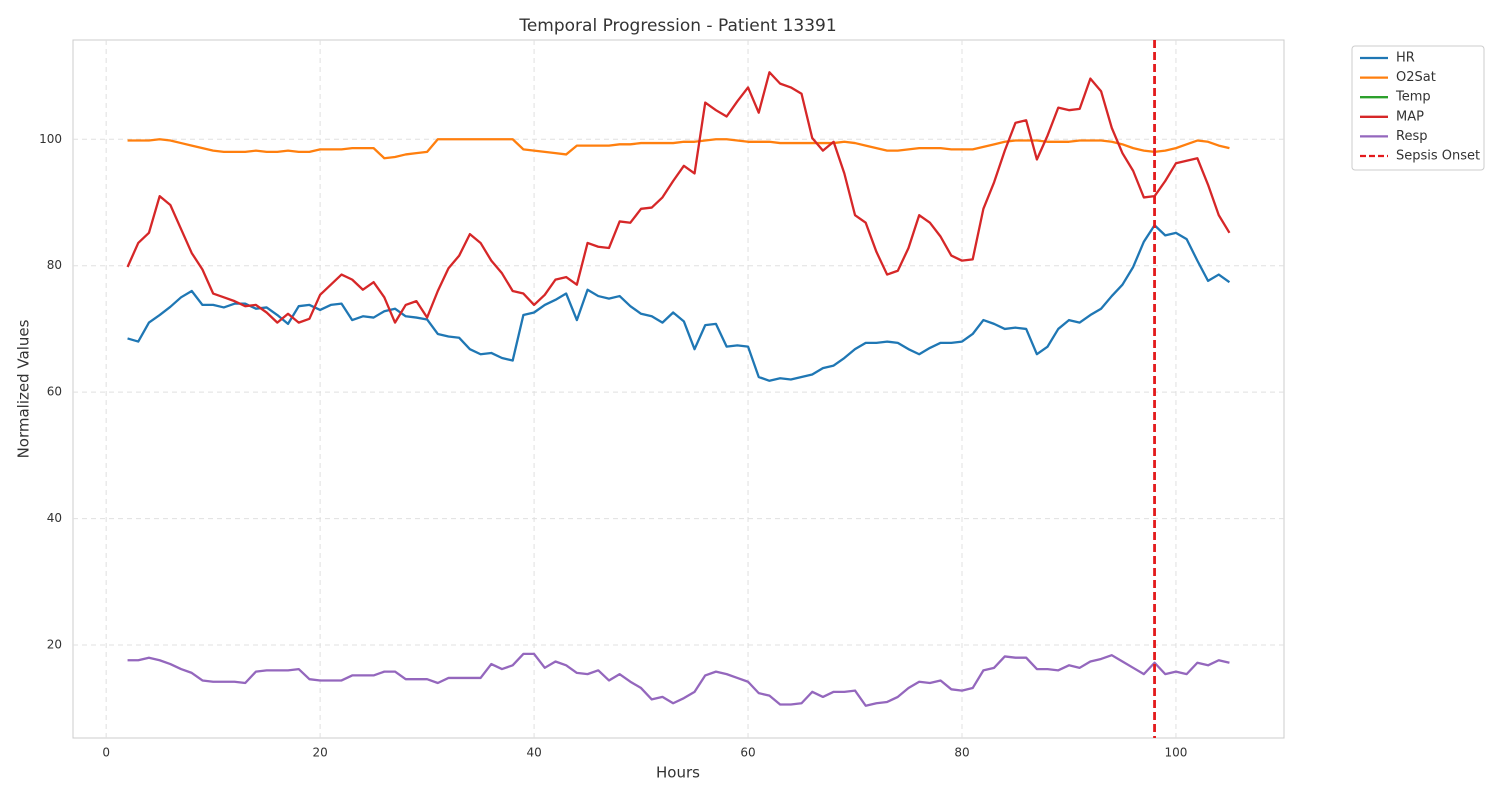  I want to click on y-tick-label: 40, so click(54, 518).